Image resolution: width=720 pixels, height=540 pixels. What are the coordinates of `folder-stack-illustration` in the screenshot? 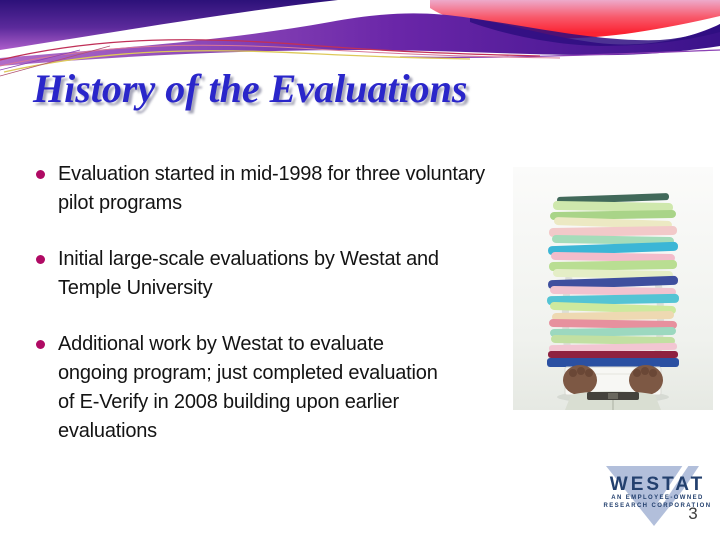 It's located at (613, 288).